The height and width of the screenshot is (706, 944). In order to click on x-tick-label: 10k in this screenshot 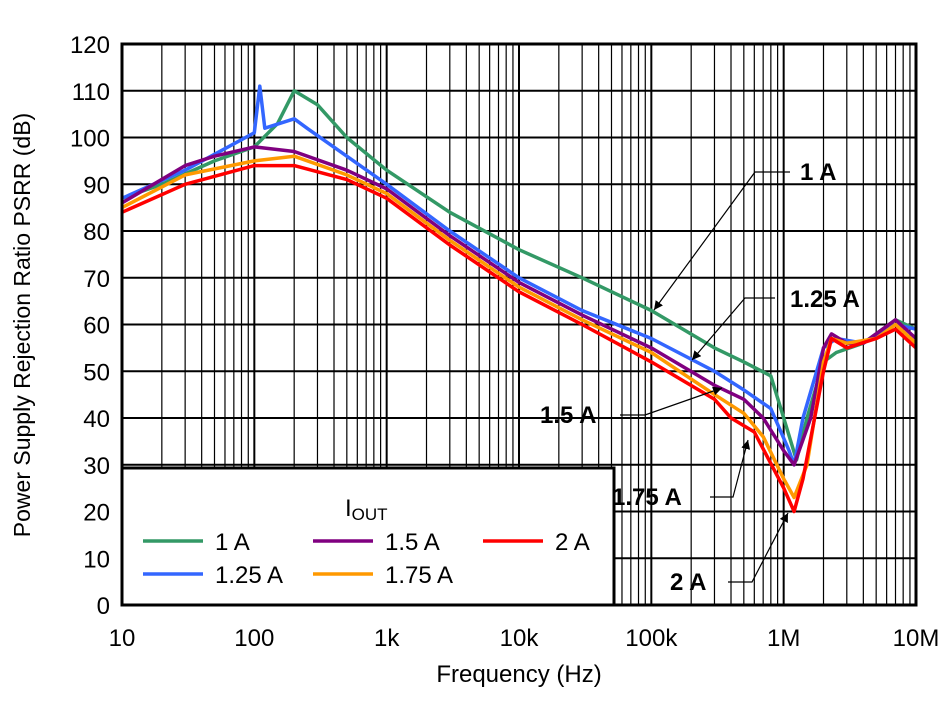, I will do `click(520, 638)`.